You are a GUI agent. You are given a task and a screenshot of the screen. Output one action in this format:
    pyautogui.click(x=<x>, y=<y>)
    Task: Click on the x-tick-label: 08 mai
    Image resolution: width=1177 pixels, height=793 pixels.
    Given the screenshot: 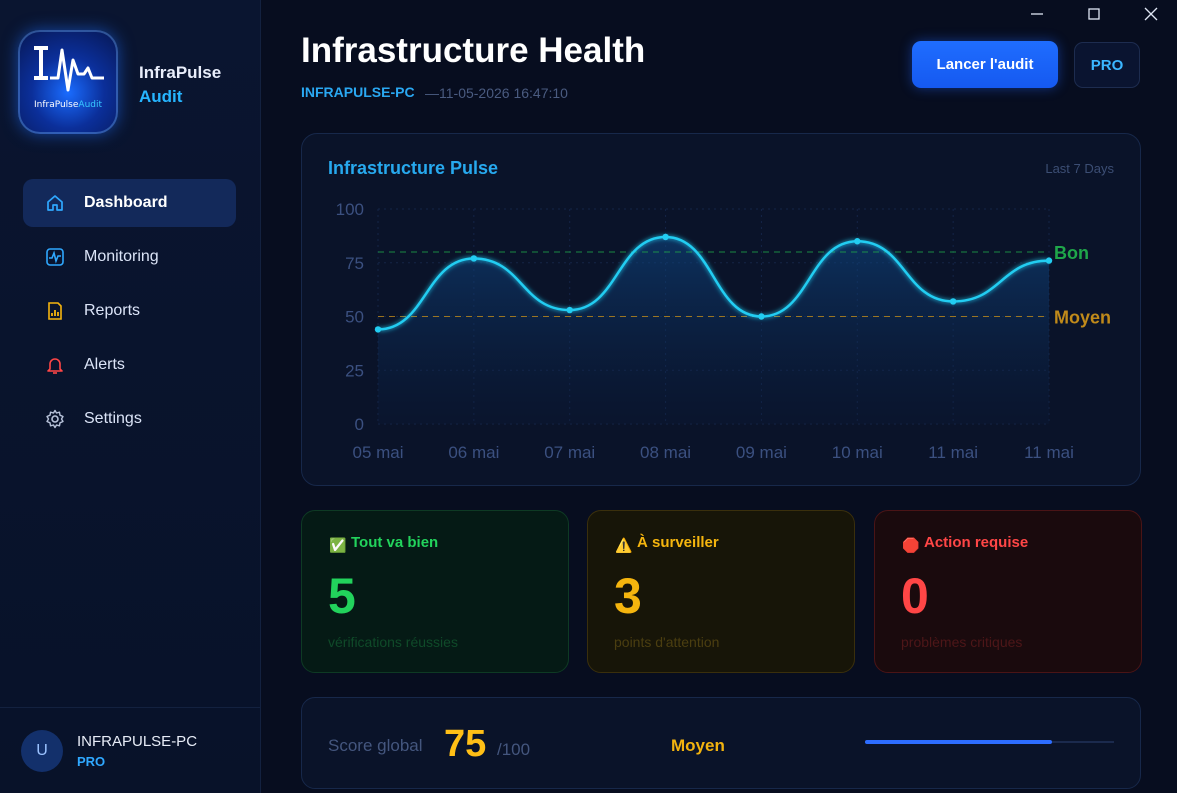 What is the action you would take?
    pyautogui.click(x=665, y=452)
    